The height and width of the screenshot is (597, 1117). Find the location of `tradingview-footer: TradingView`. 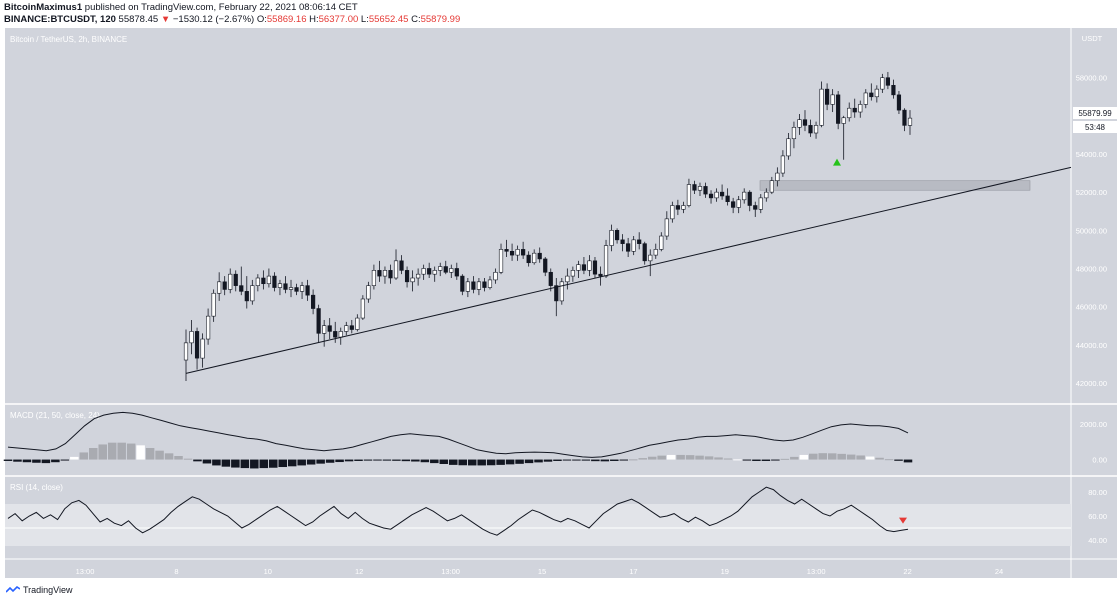

tradingview-footer: TradingView is located at coordinates (39, 590).